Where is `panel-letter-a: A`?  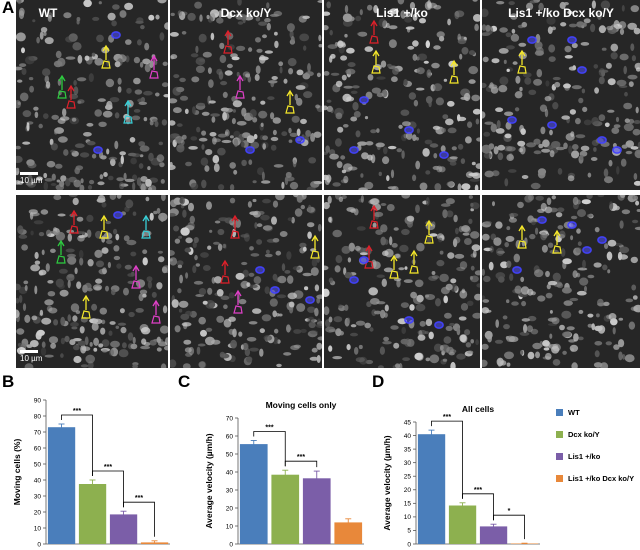 panel-letter-a: A is located at coordinates (8, 8).